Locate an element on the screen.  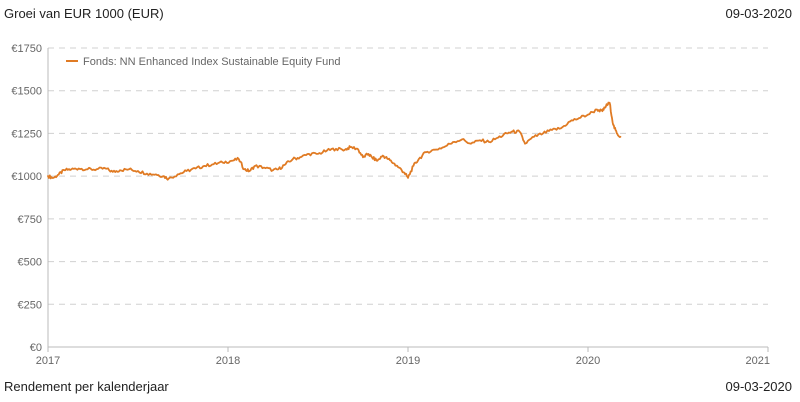
y-tick-label: €0 is located at coordinates (36, 348).